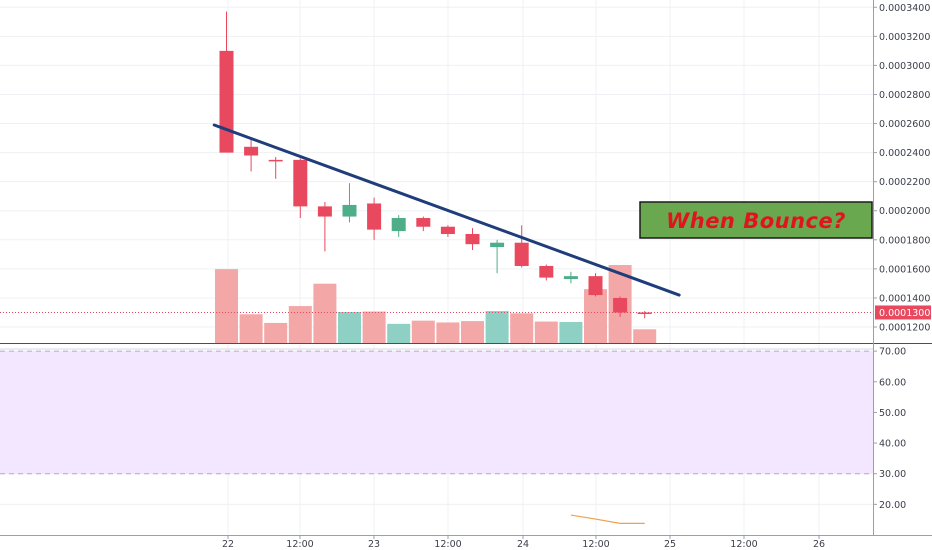  Describe the element at coordinates (892, 474) in the screenshot. I see `rsi-tick-label: 30.00` at that location.